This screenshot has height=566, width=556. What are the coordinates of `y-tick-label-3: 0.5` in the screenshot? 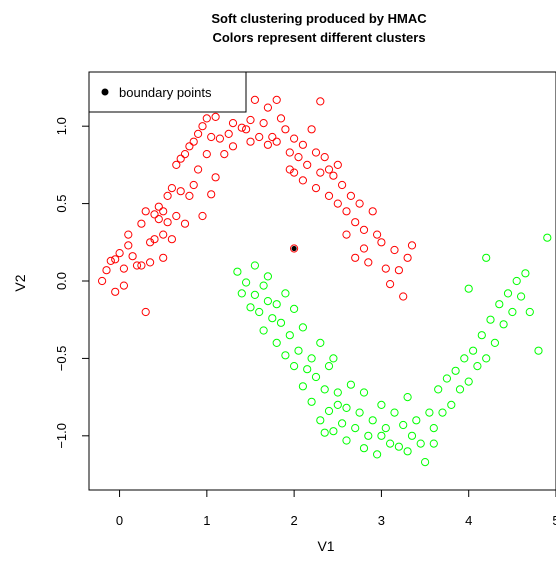 It's located at (61, 204).